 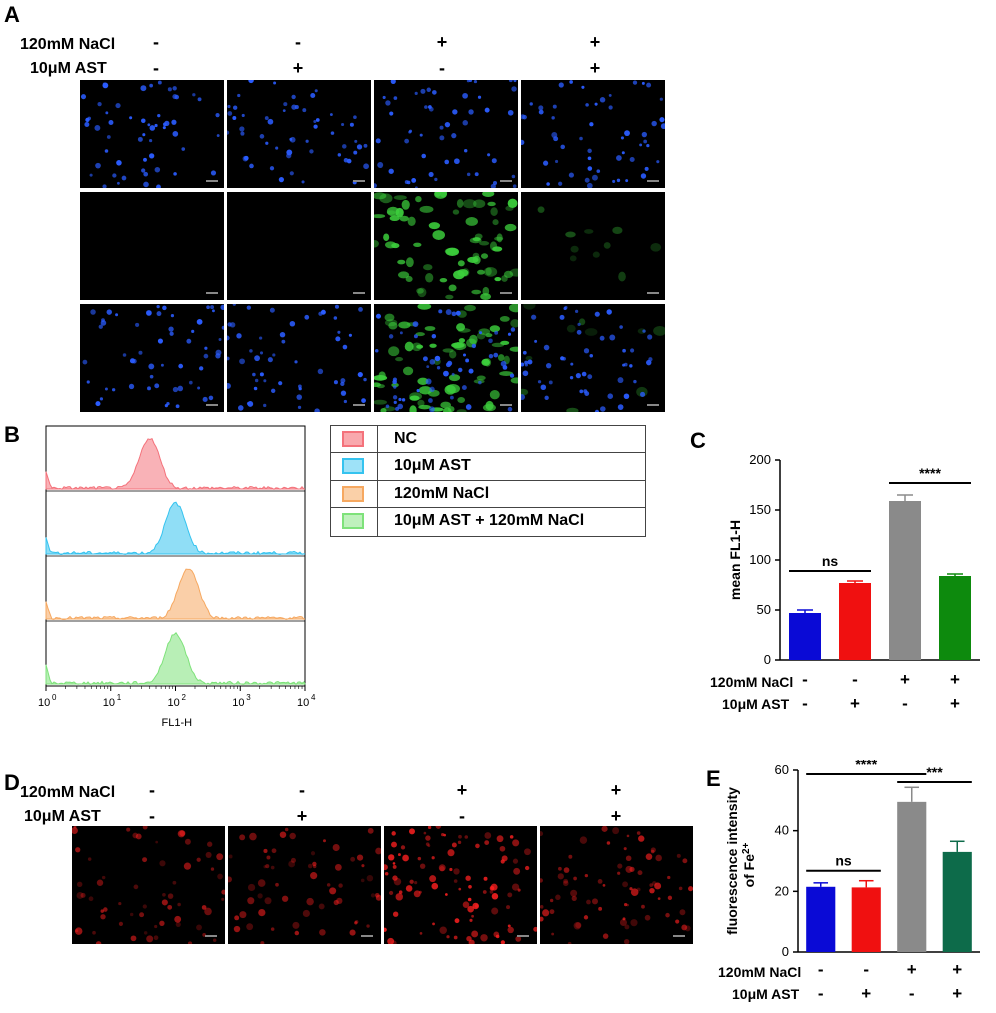 I want to click on y-tick-label: 60, so click(x=782, y=769).